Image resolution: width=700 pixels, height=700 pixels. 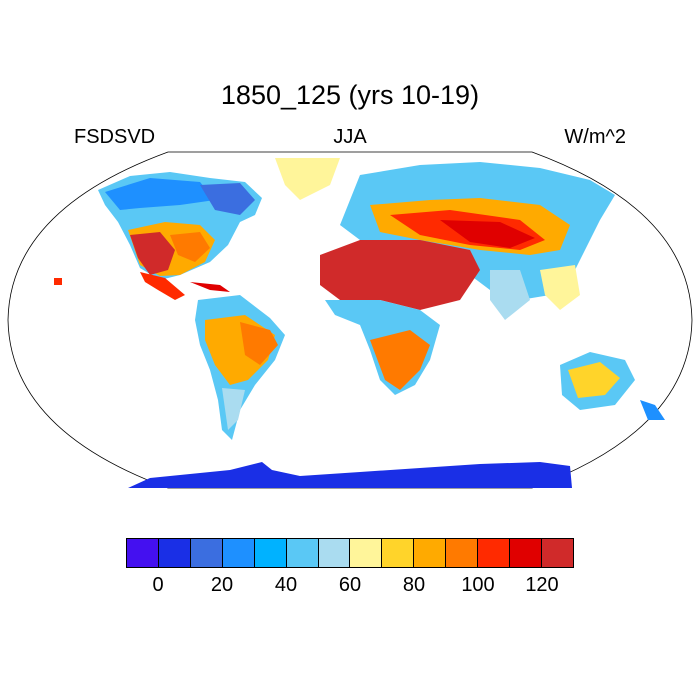 What do you see at coordinates (222, 585) in the screenshot?
I see `colorbar-tick-20: 20` at bounding box center [222, 585].